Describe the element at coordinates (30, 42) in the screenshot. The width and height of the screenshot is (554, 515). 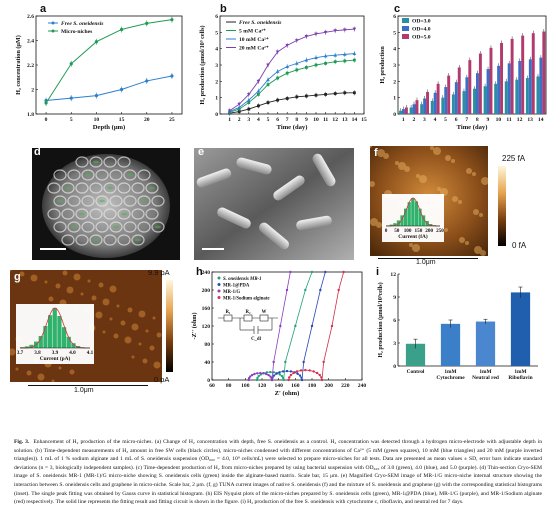
I see `a-ytick-label: 2.4` at that location.